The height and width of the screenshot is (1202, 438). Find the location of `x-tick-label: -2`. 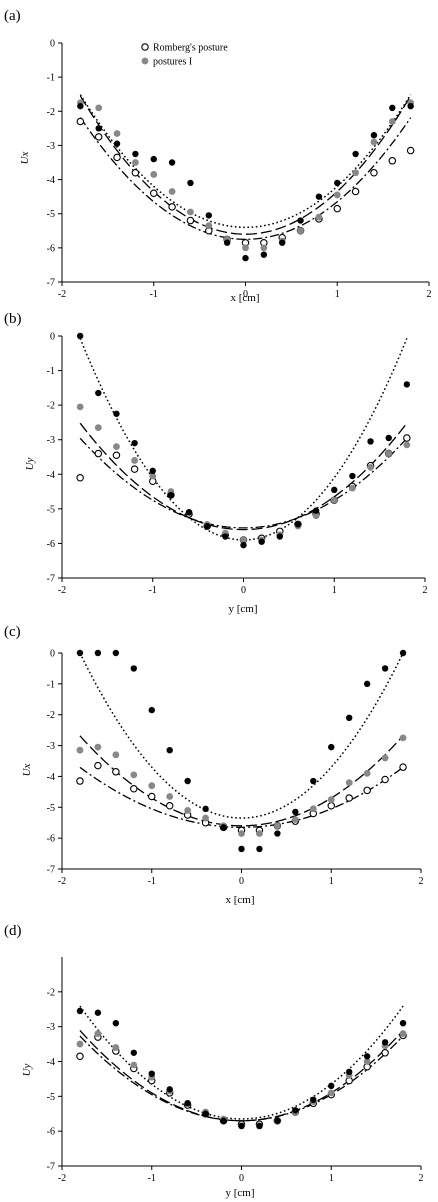

x-tick-label: -2 is located at coordinates (62, 590).